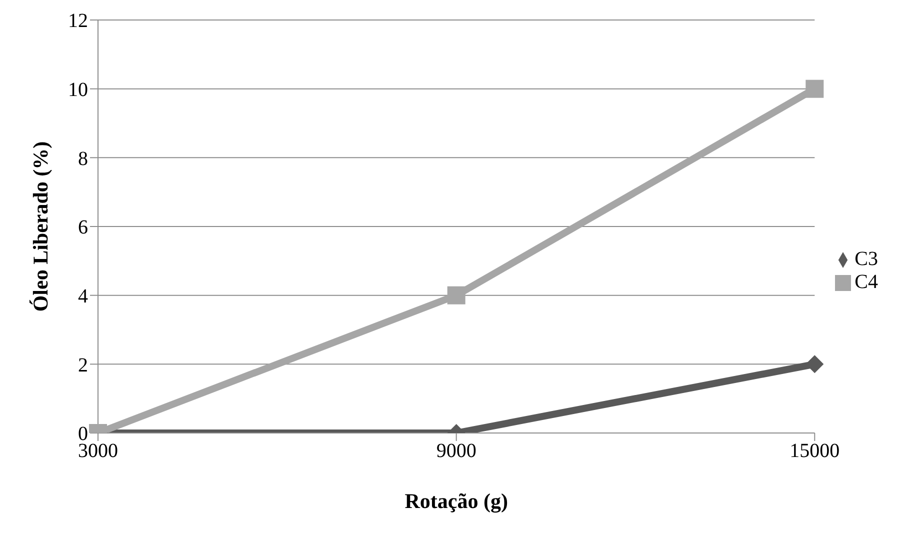 This screenshot has height=540, width=920. Describe the element at coordinates (83, 227) in the screenshot. I see `y-tick-label: 6` at that location.